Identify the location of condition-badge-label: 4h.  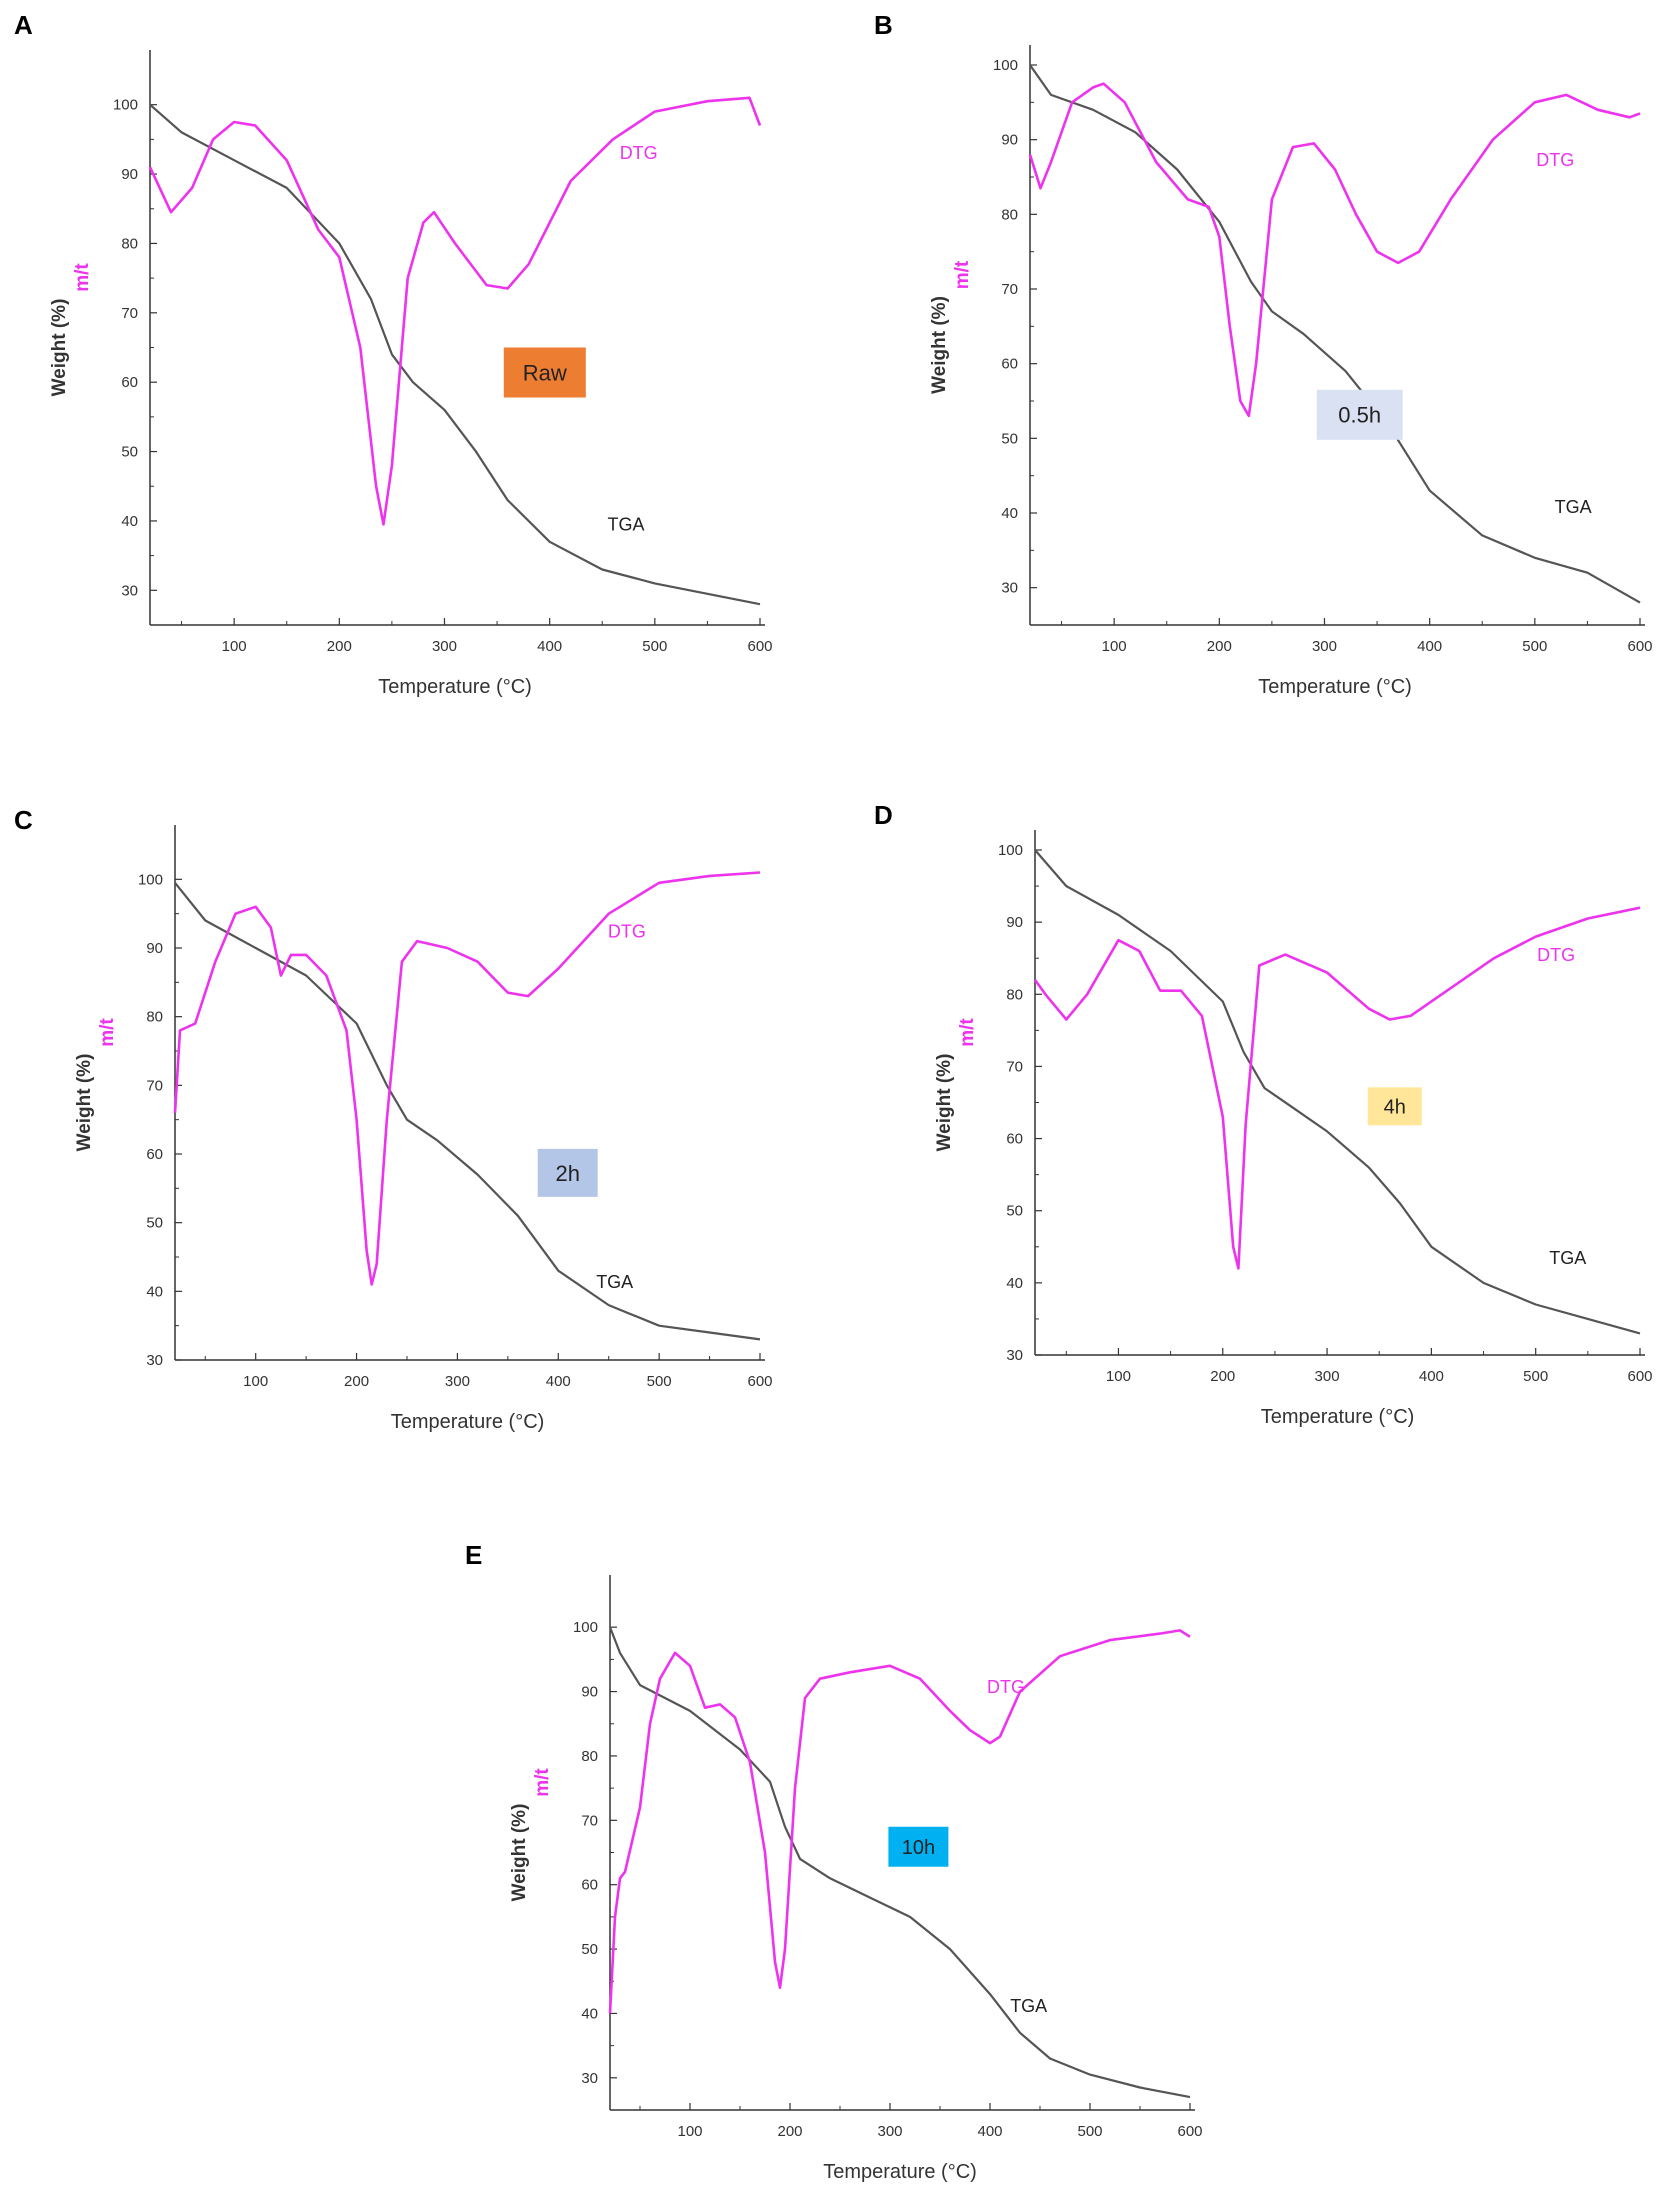
(1395, 1108).